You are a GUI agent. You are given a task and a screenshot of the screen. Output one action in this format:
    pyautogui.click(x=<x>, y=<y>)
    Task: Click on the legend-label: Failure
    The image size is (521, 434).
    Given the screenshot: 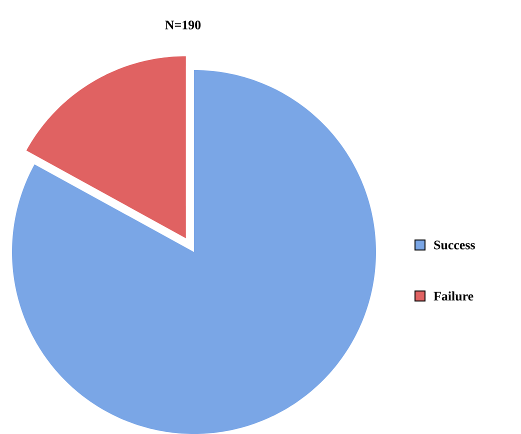 What is the action you would take?
    pyautogui.click(x=454, y=296)
    